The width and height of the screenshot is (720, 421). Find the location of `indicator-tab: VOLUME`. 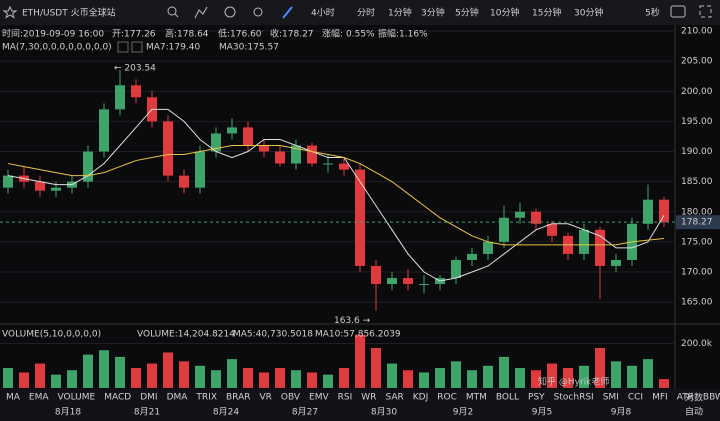

indicator-tab: VOLUME is located at coordinates (77, 398).